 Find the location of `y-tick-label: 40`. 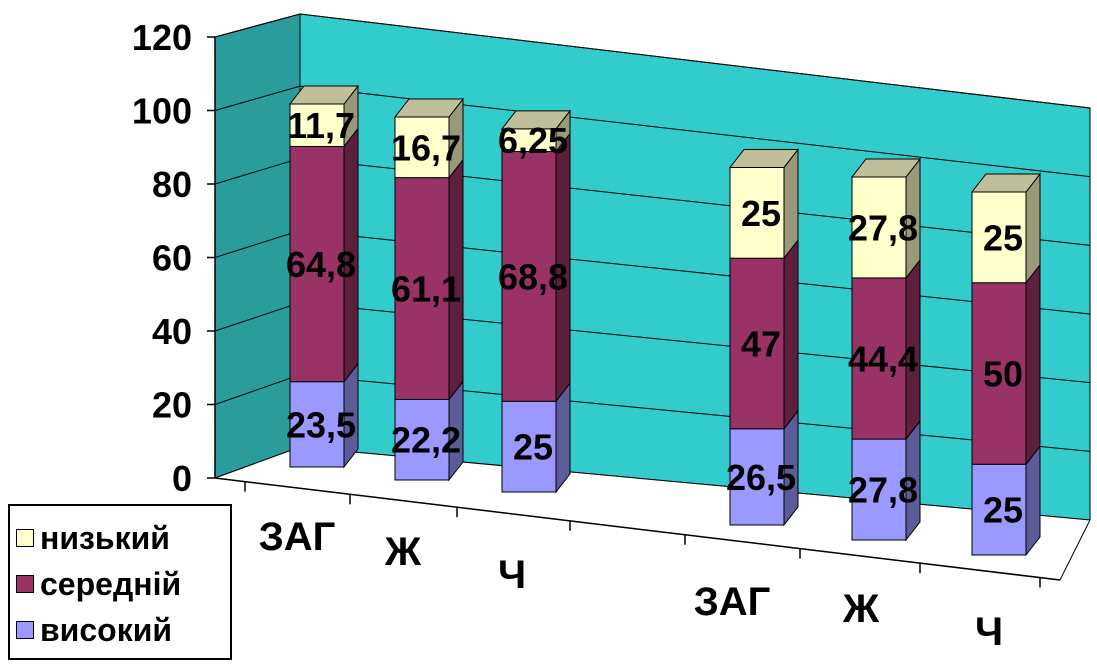

y-tick-label: 40 is located at coordinates (172, 331).